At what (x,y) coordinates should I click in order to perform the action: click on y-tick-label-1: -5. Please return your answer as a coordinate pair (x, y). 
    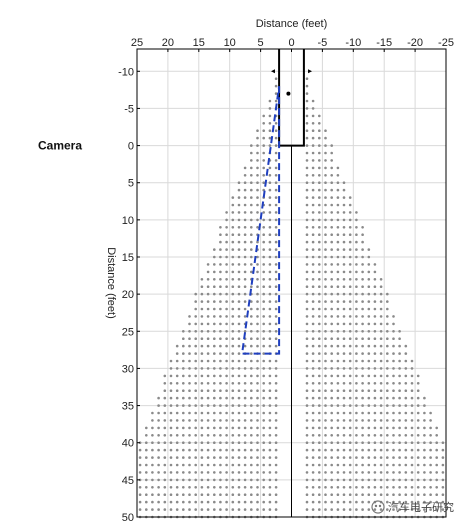
    Looking at the image, I should click on (129, 109).